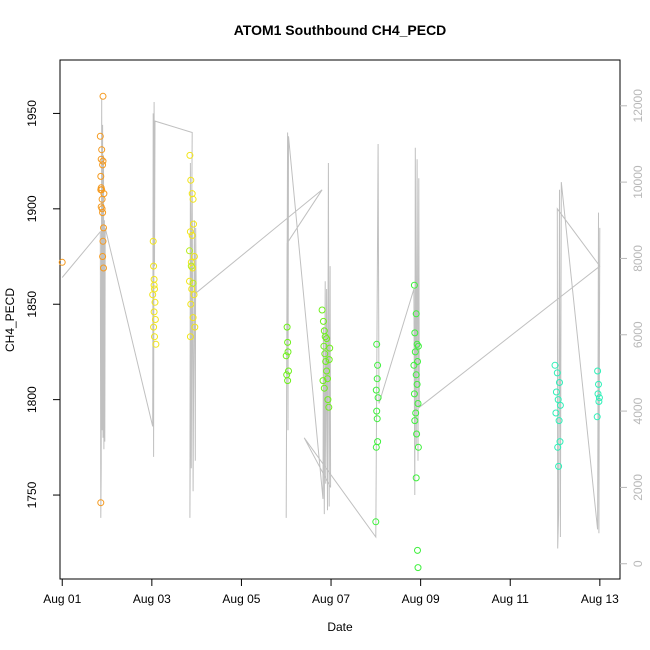  Describe the element at coordinates (42, 304) in the screenshot. I see `y-axis: 1750 1800 1850 1900 1950` at that location.